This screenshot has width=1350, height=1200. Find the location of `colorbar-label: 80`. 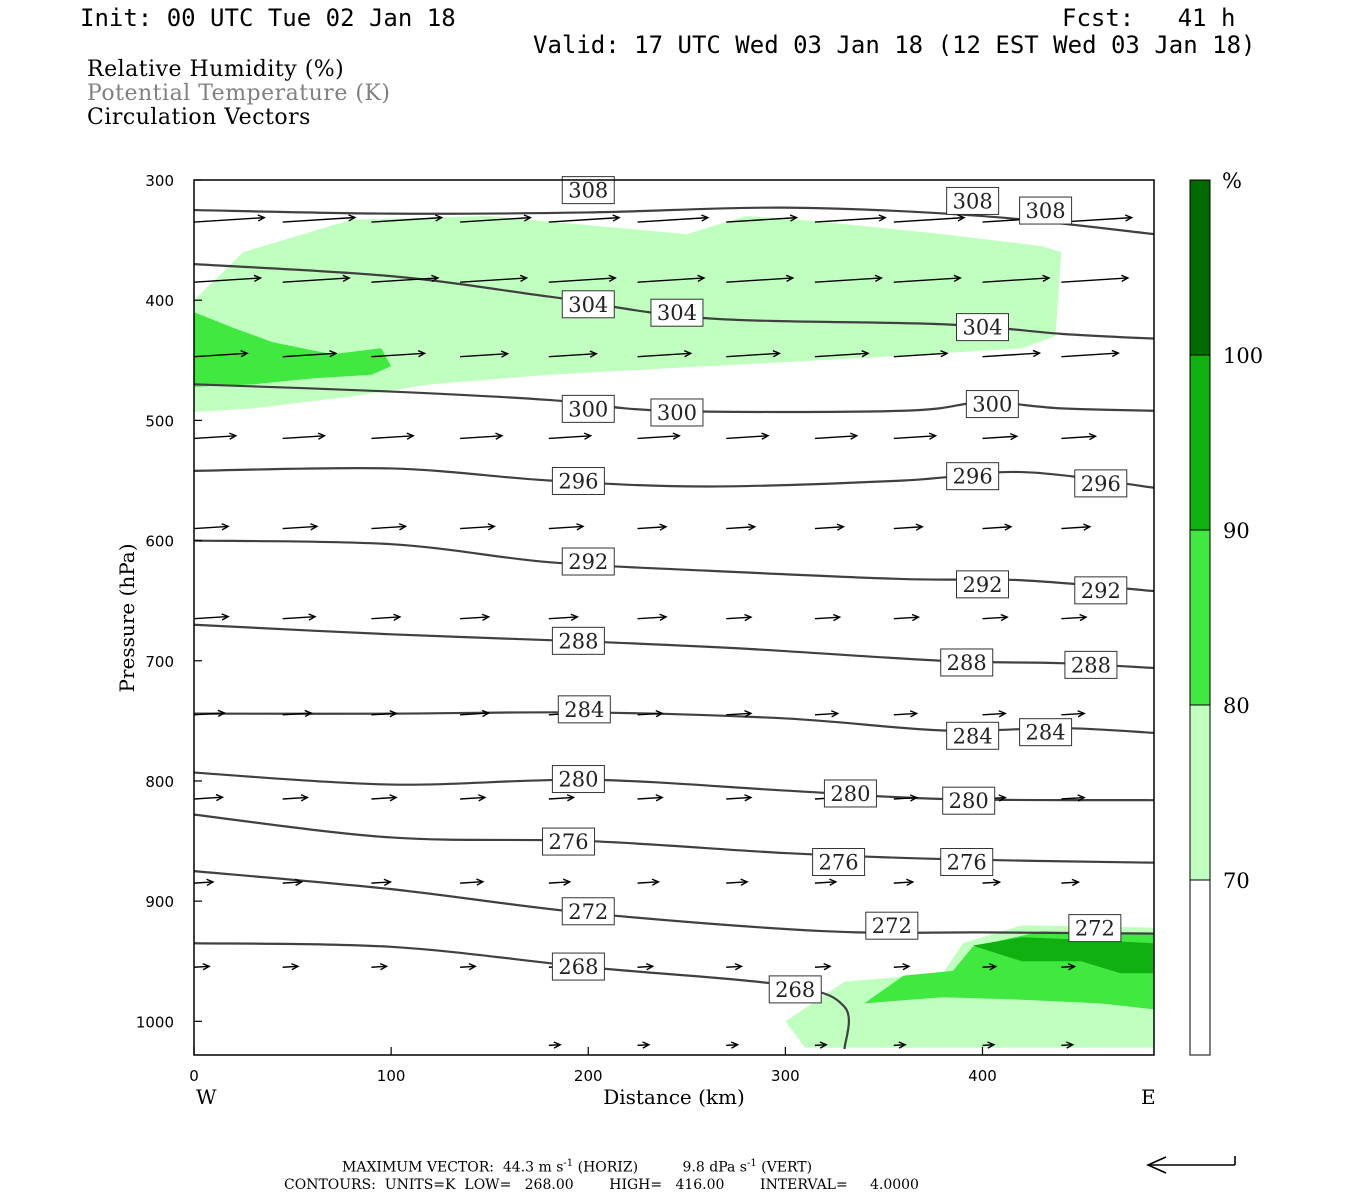

colorbar-label: 80 is located at coordinates (1236, 706).